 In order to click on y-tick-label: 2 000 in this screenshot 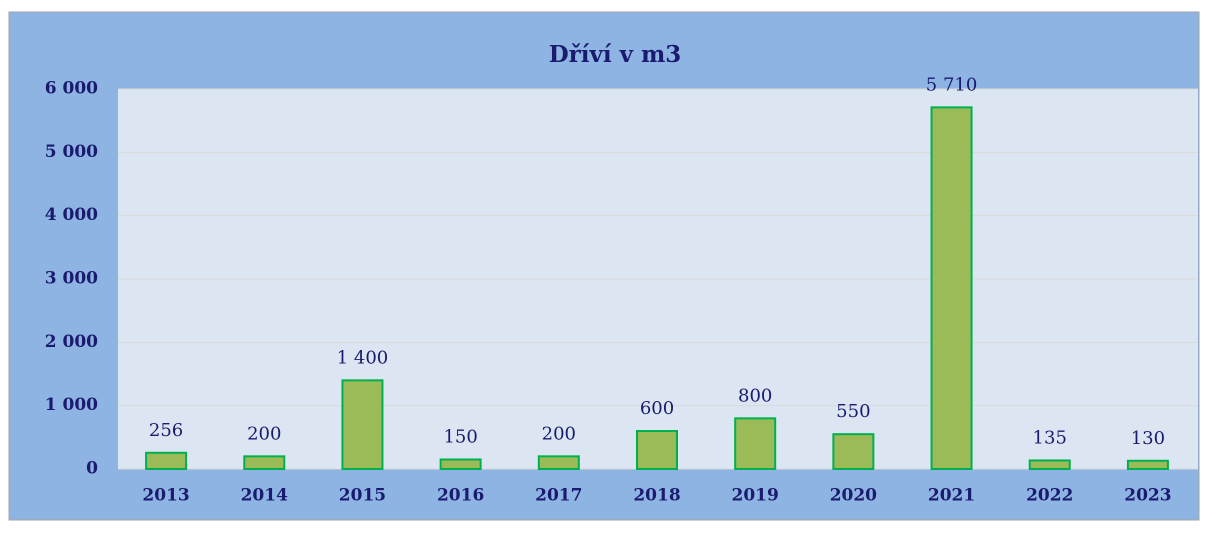, I will do `click(71, 342)`.